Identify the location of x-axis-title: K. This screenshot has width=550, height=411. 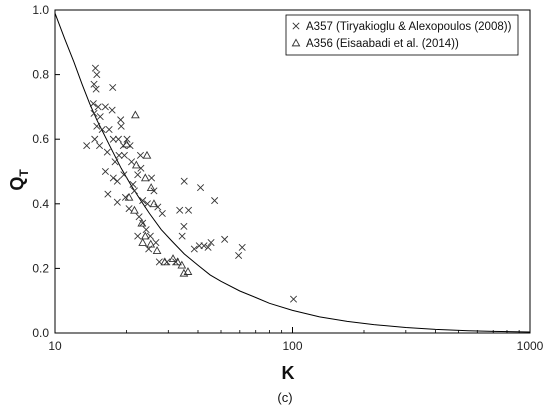
(288, 373).